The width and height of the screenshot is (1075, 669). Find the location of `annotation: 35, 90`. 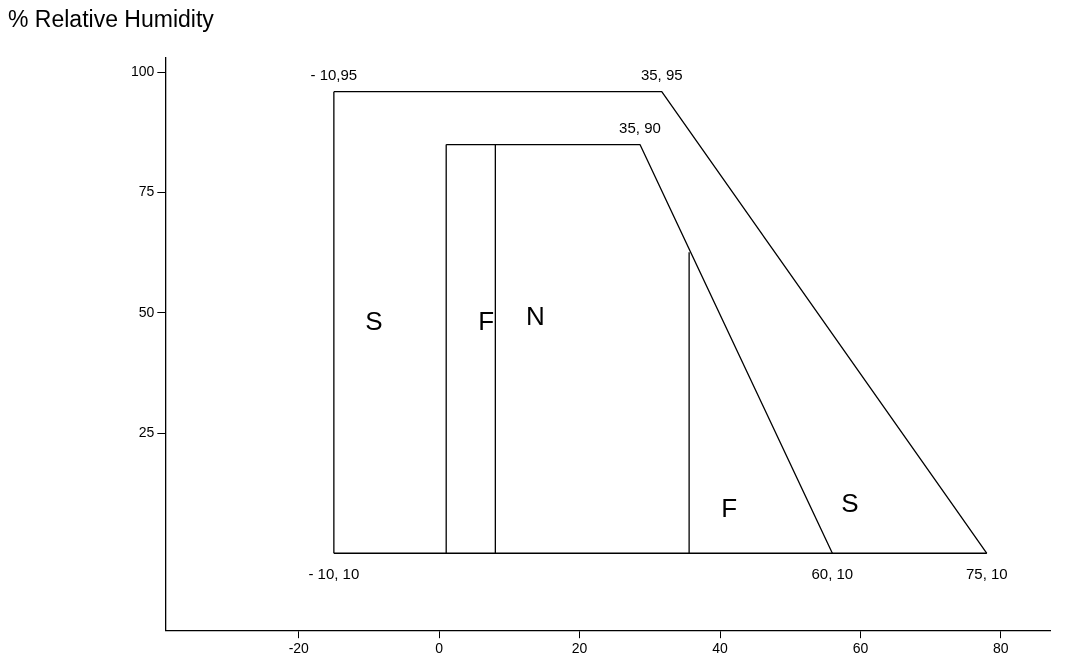

annotation: 35, 90 is located at coordinates (640, 127).